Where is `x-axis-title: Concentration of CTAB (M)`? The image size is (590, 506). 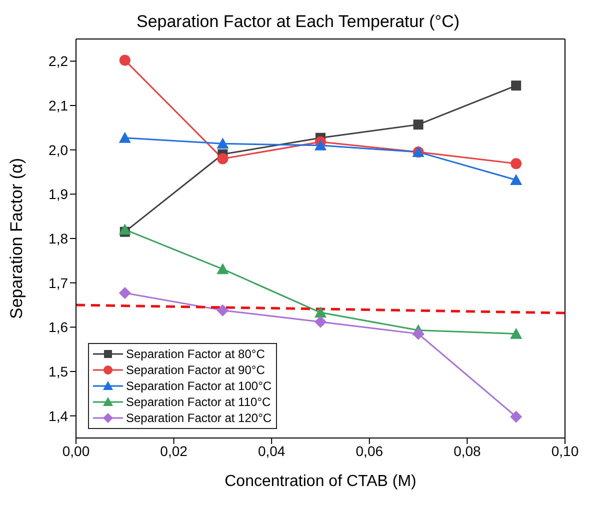
x-axis-title: Concentration of CTAB (M) is located at coordinates (320, 481).